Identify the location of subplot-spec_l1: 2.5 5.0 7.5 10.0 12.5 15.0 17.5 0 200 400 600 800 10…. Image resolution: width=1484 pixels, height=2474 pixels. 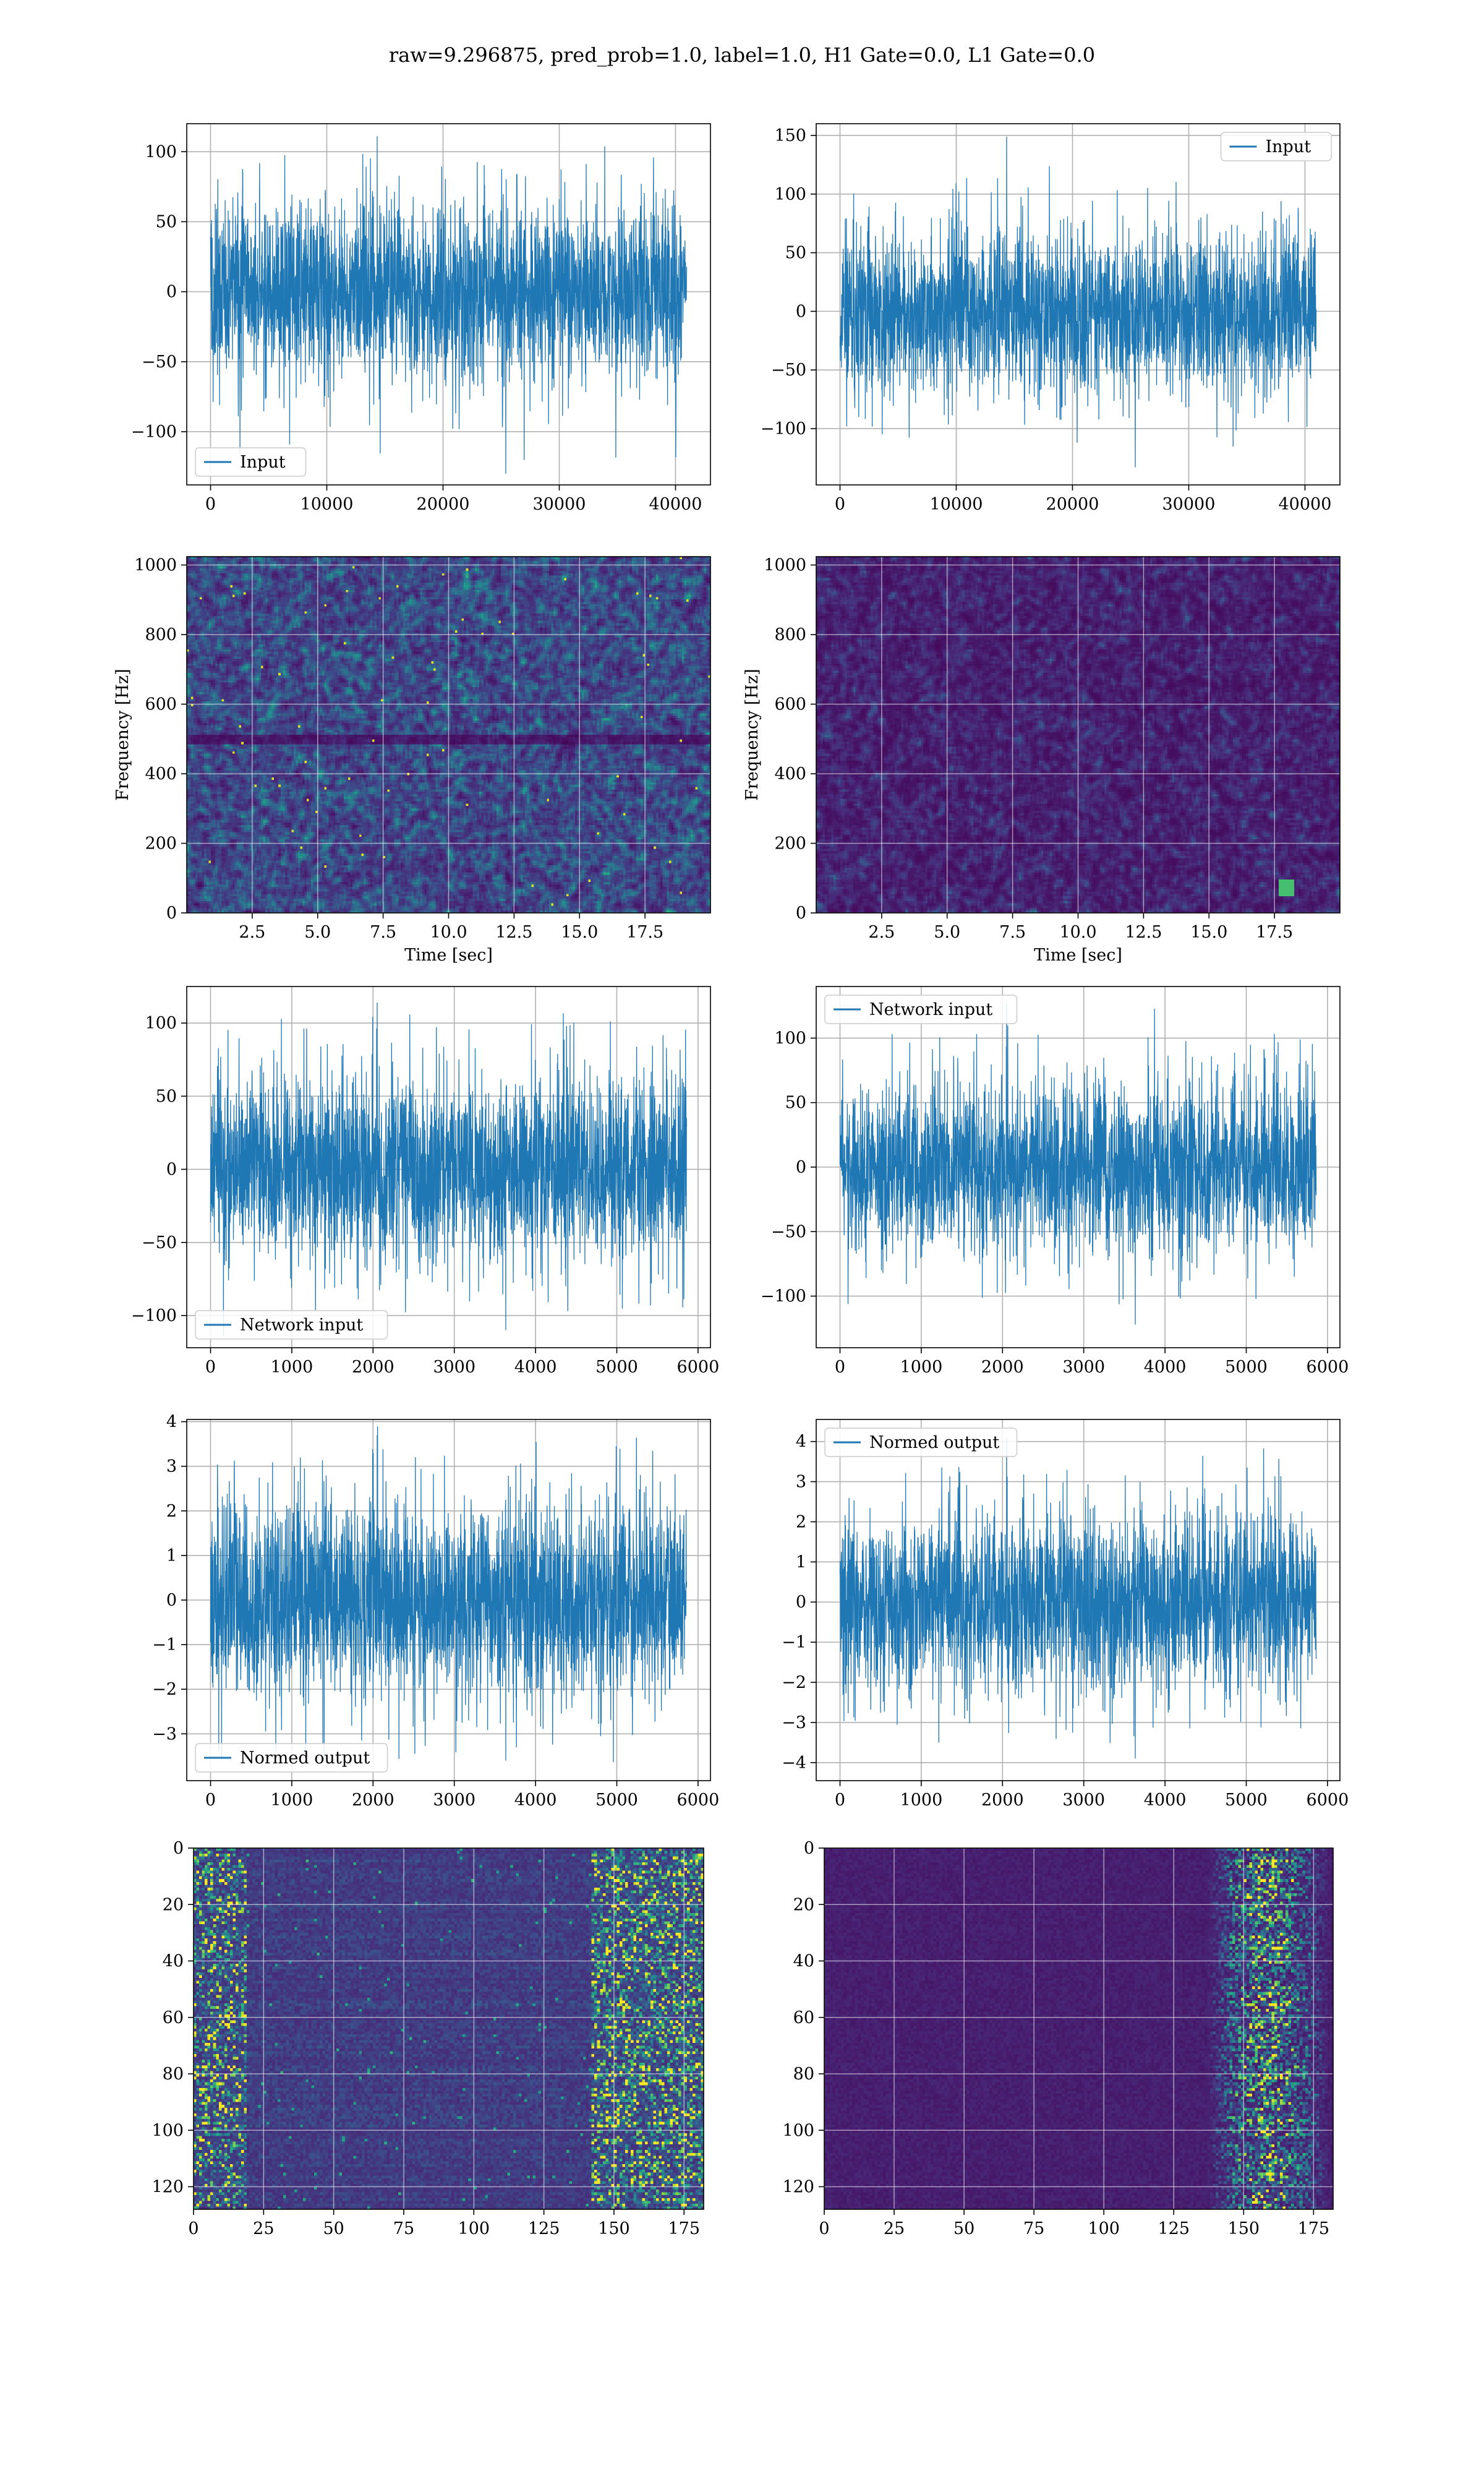
(1042, 761).